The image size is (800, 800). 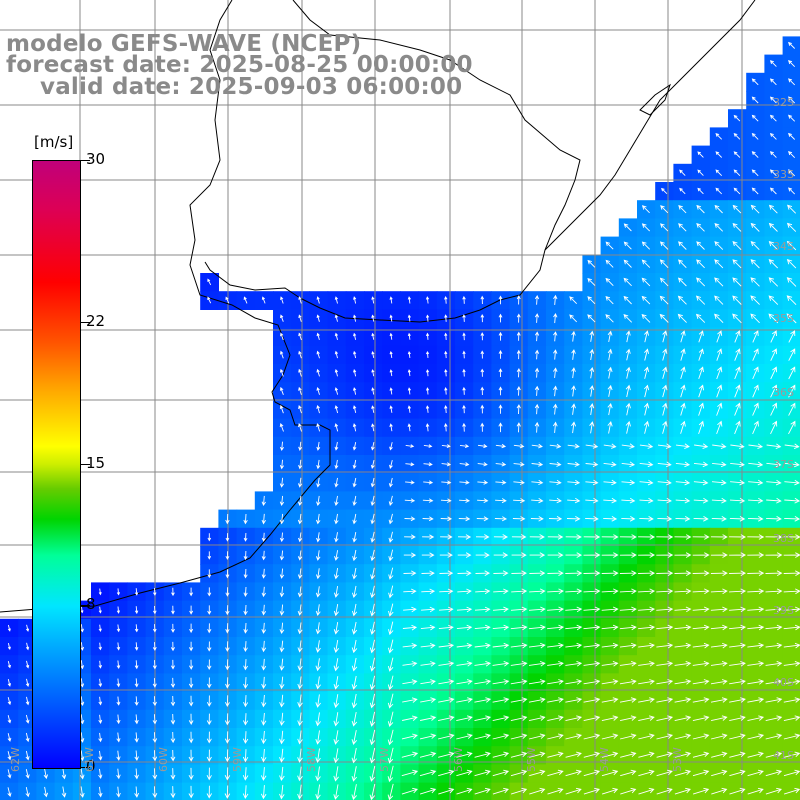 I want to click on colorbar-tick, so click(x=85, y=464).